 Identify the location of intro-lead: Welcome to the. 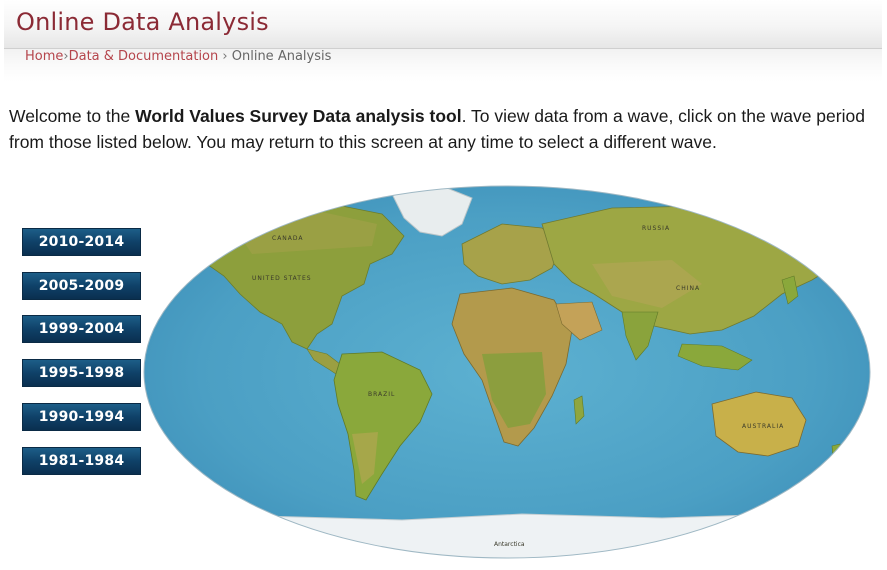
(72, 116).